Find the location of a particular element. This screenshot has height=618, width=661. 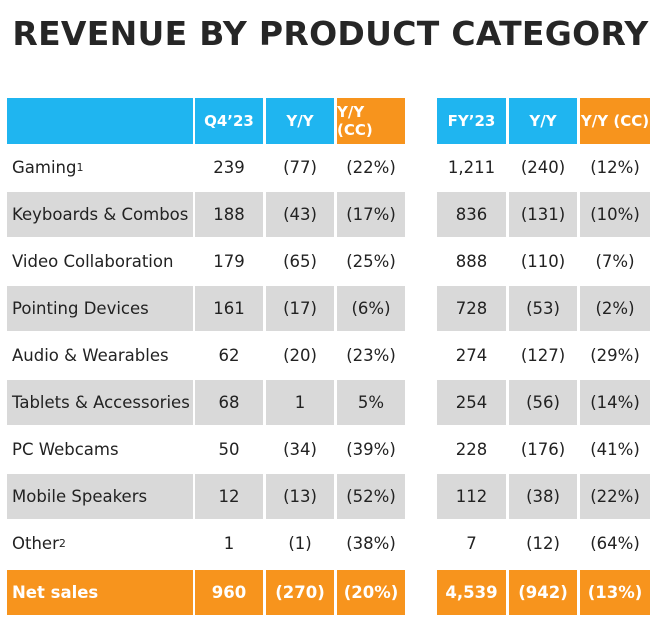

header-cell: FY’23 is located at coordinates (471, 121).